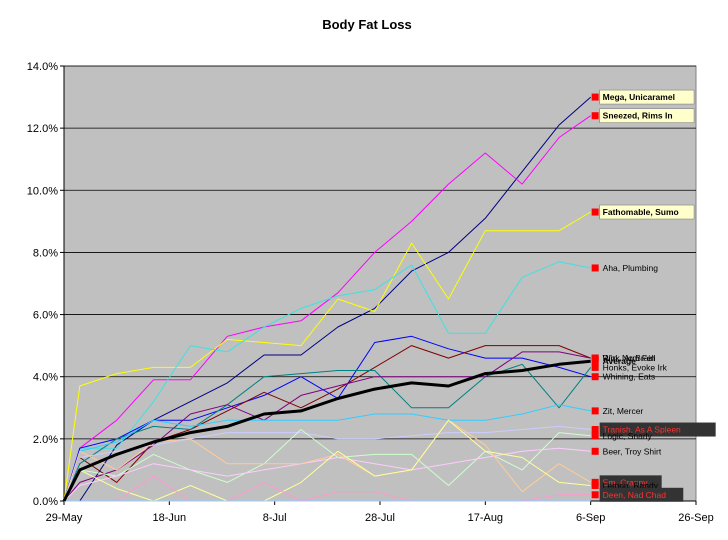 This screenshot has width=728, height=540. I want to click on series-label: Rink, Arm Fell, so click(629, 358).